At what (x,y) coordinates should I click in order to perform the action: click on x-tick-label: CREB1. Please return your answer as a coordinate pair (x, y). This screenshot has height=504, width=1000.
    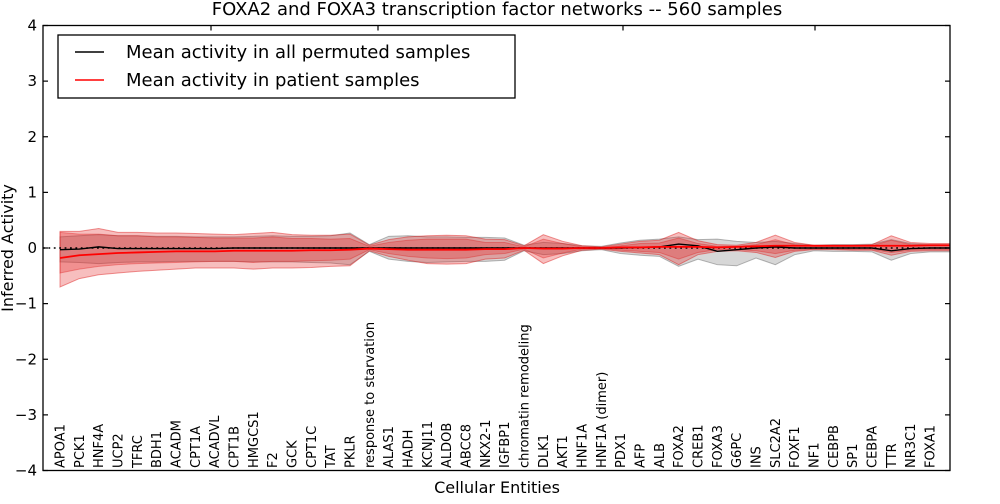
    Looking at the image, I should click on (698, 446).